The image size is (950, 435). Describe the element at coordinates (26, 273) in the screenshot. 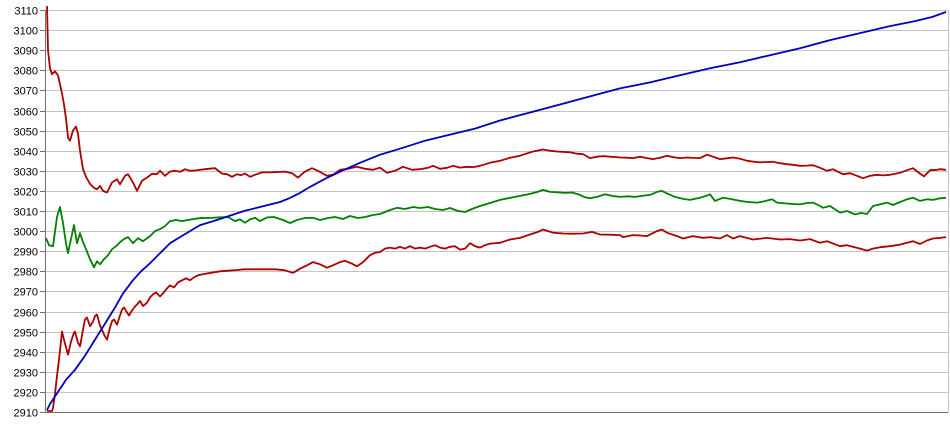

I see `y-axis-label: 2980` at that location.